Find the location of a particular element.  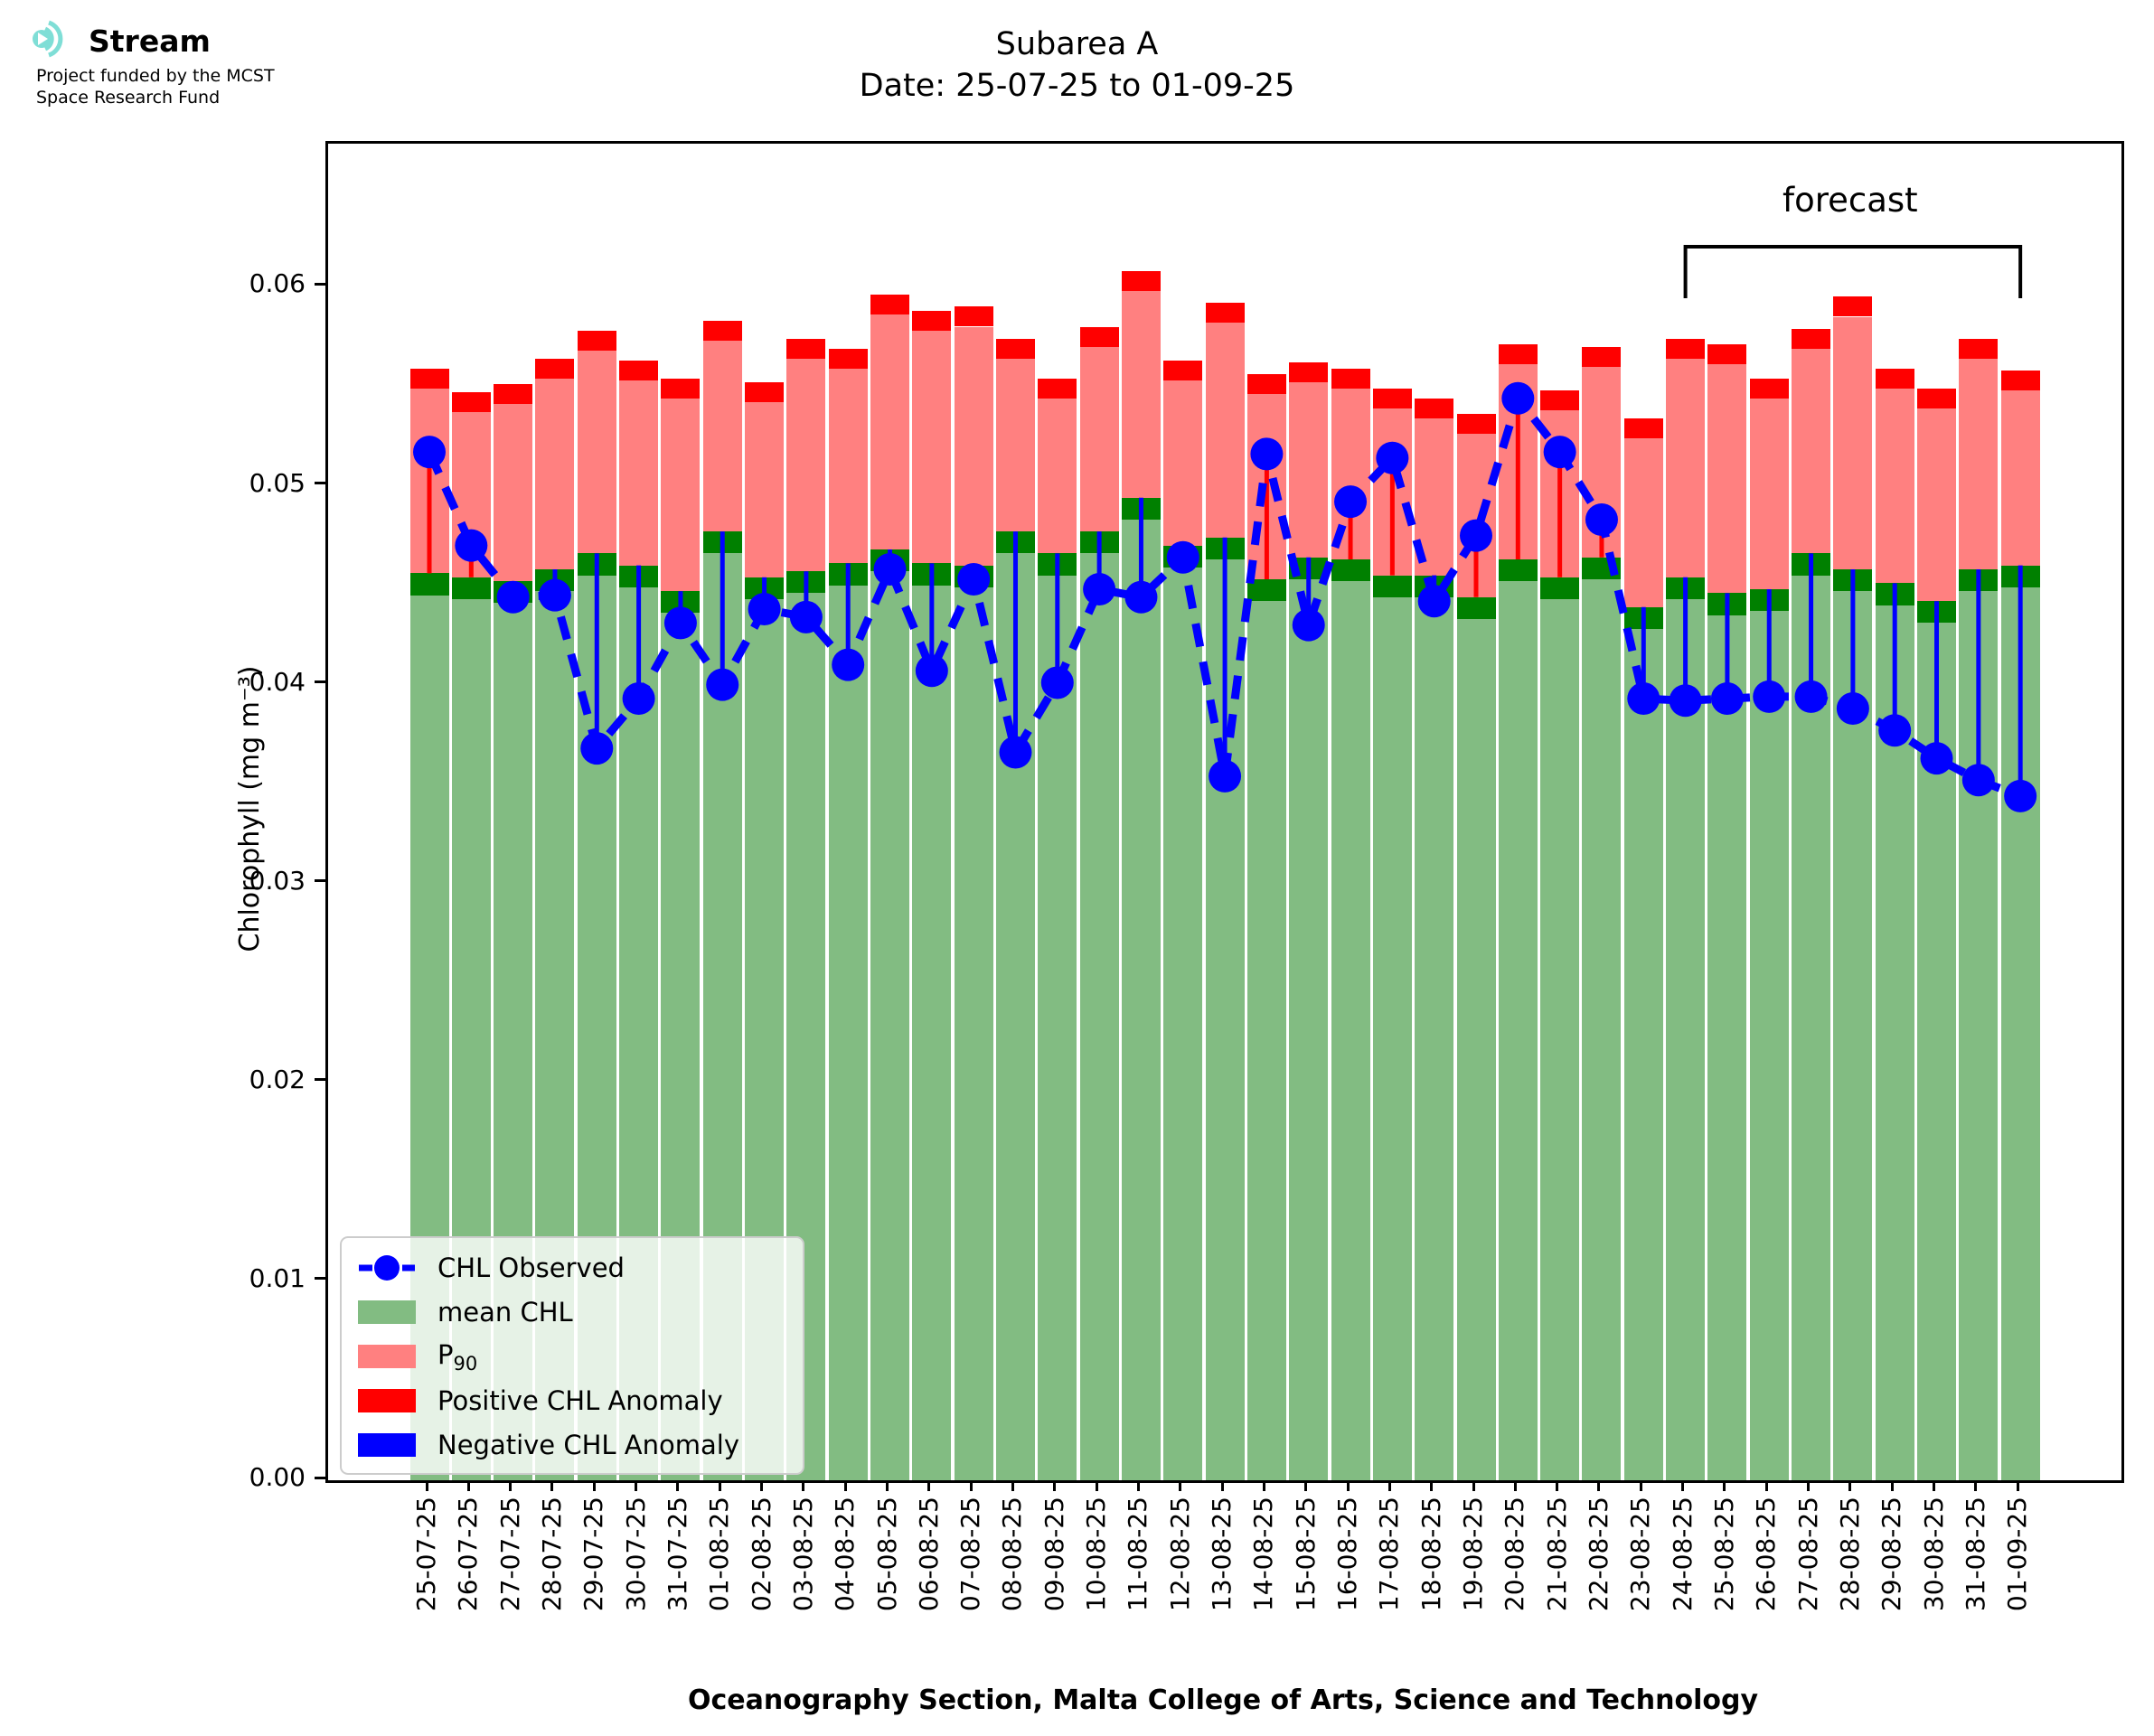

y-tick-label: 0.01 is located at coordinates (277, 1277).